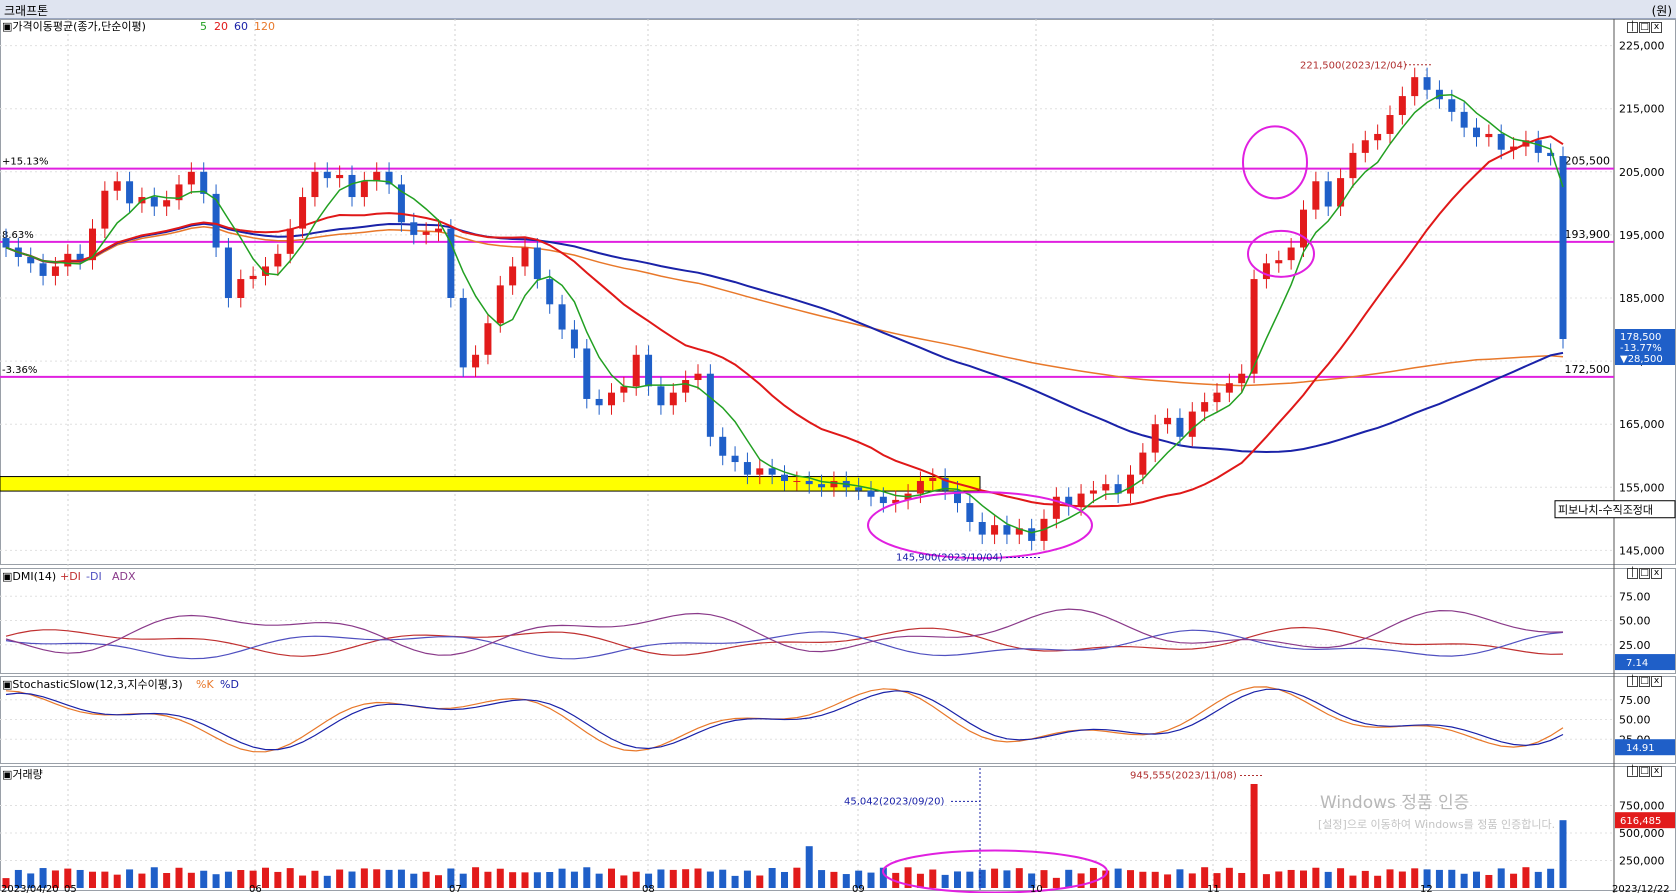  I want to click on fibonacci-label: 피보나치-수직조정대, so click(1605, 510).